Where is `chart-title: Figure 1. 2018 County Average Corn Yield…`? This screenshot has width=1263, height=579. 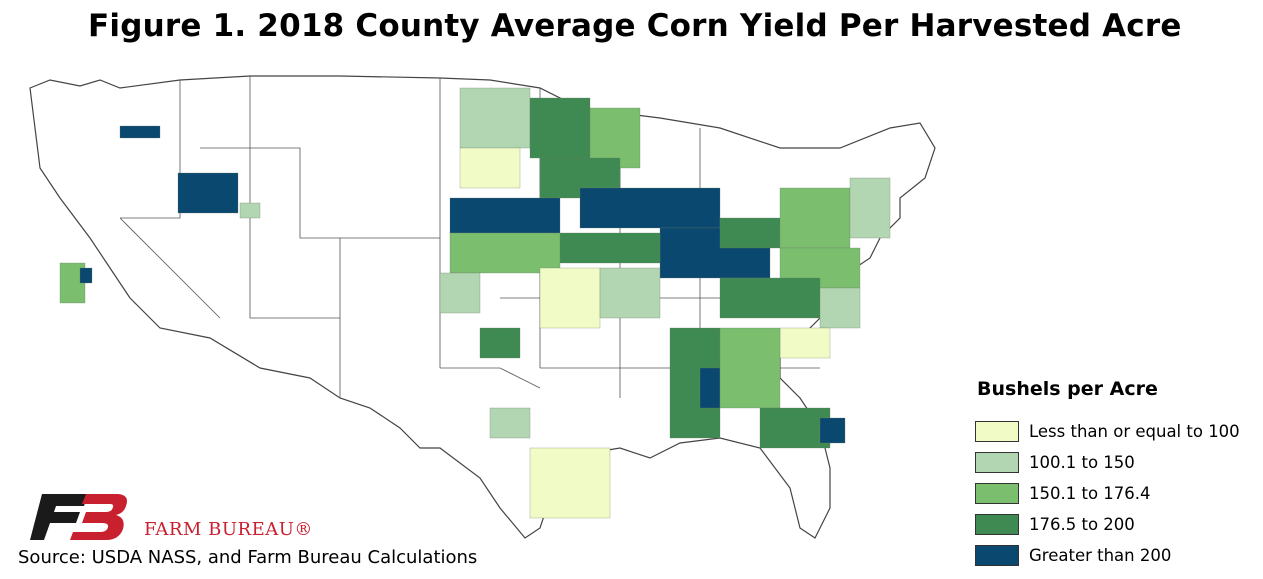 chart-title: Figure 1. 2018 County Average Corn Yield… is located at coordinates (635, 26).